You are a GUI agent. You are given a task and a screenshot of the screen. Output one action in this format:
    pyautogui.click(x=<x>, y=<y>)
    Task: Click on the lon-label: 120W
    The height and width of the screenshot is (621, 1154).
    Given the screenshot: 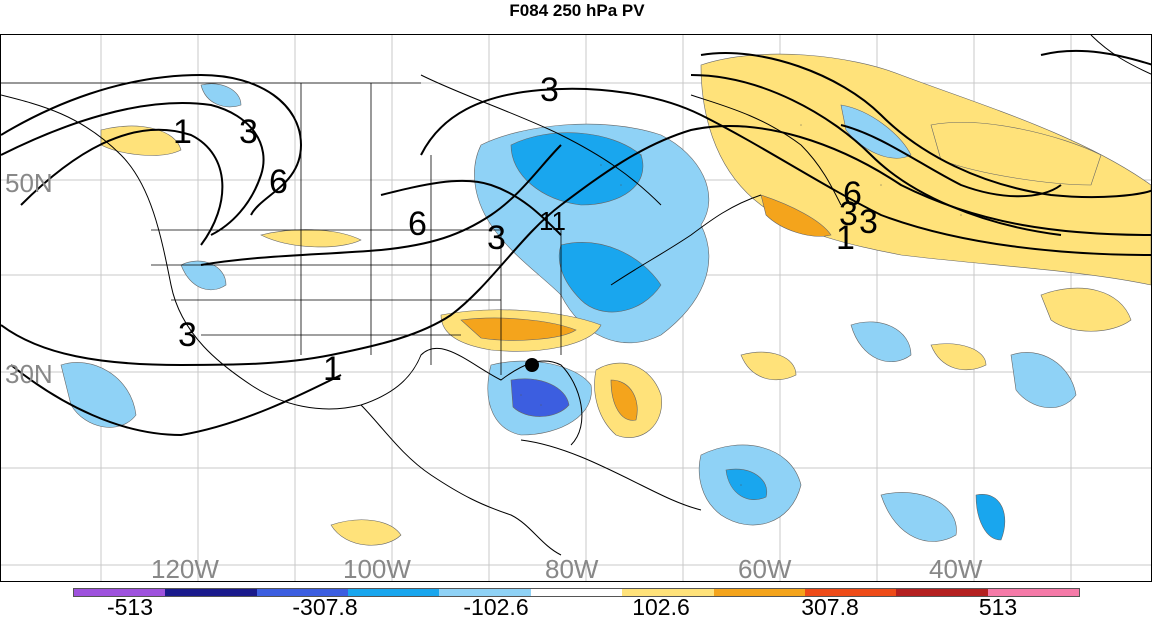 What is the action you would take?
    pyautogui.click(x=185, y=568)
    